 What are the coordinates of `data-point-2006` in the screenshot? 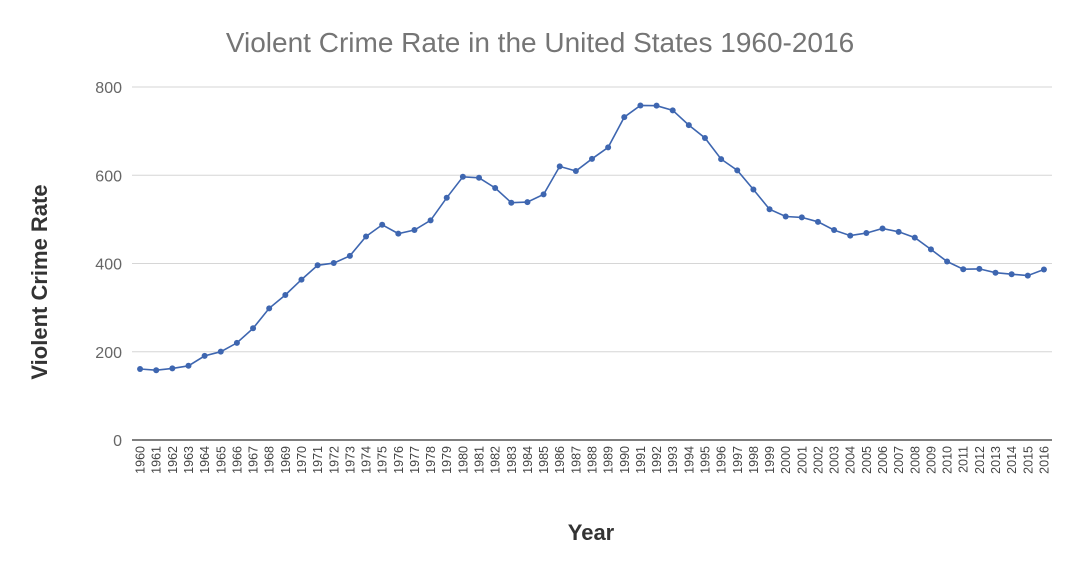 It's located at (882, 228).